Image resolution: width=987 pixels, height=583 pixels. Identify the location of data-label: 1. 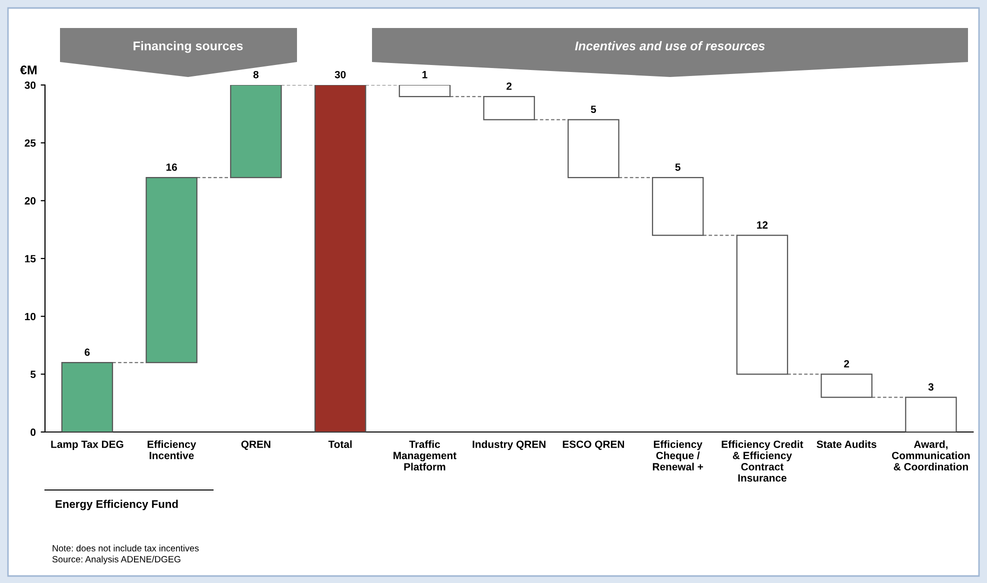
(425, 74).